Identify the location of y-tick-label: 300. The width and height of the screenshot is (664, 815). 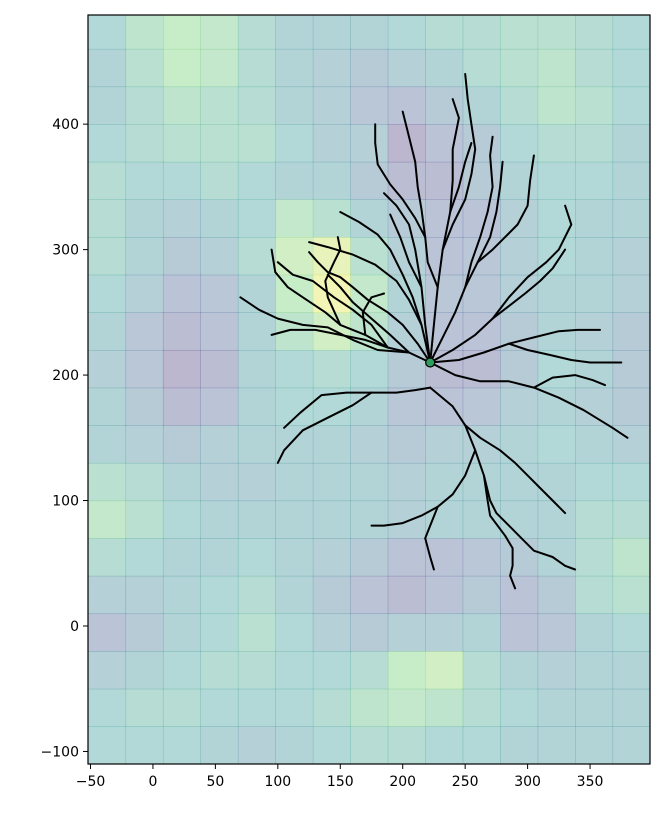
(65, 251).